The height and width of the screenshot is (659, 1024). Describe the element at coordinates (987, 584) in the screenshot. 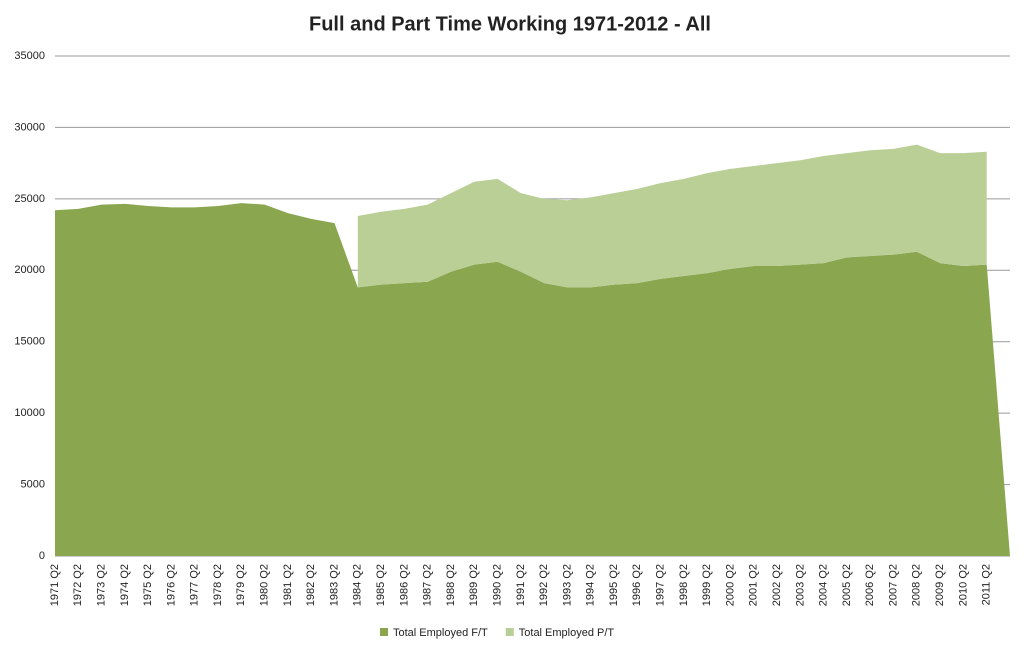

I see `x-tick-label: 2011 Q2` at that location.